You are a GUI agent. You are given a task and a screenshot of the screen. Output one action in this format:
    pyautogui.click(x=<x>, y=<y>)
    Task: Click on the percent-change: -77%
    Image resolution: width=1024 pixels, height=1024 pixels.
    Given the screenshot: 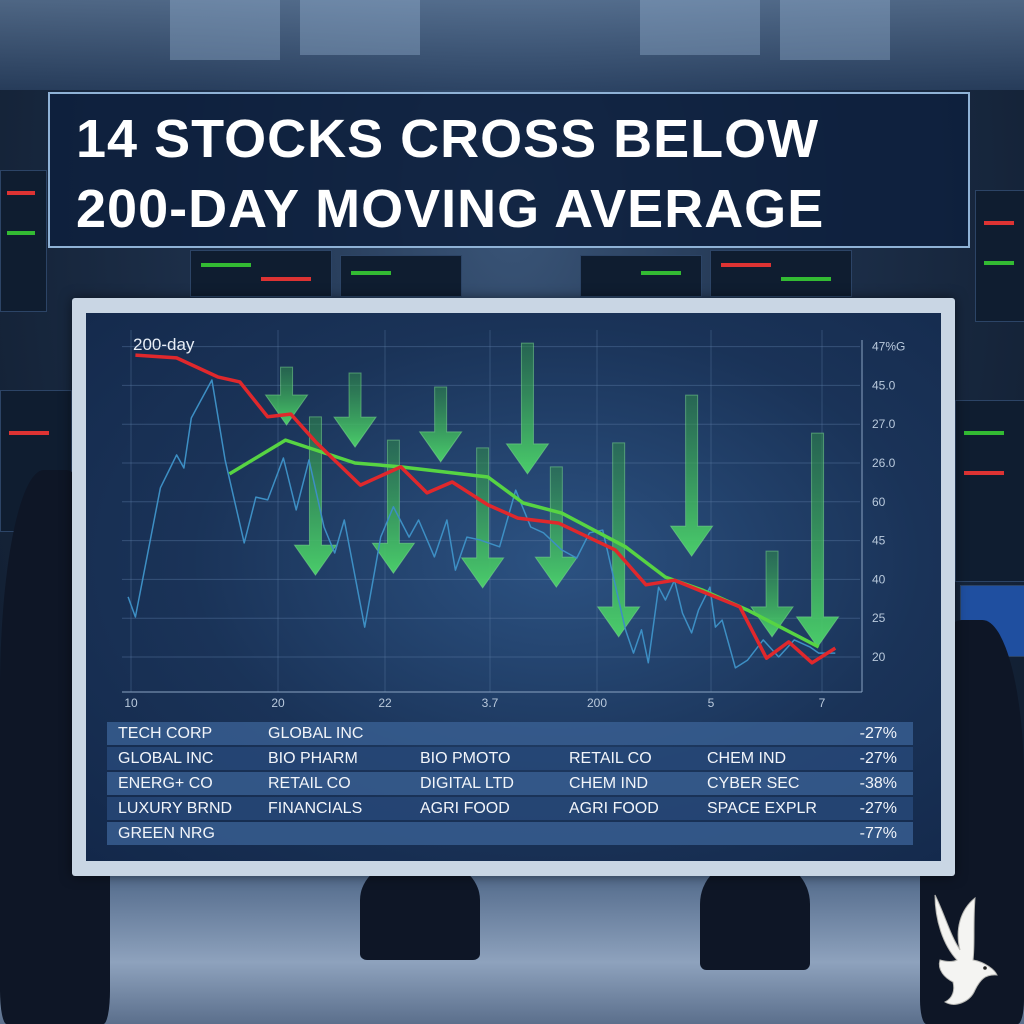 What is the action you would take?
    pyautogui.click(x=878, y=833)
    